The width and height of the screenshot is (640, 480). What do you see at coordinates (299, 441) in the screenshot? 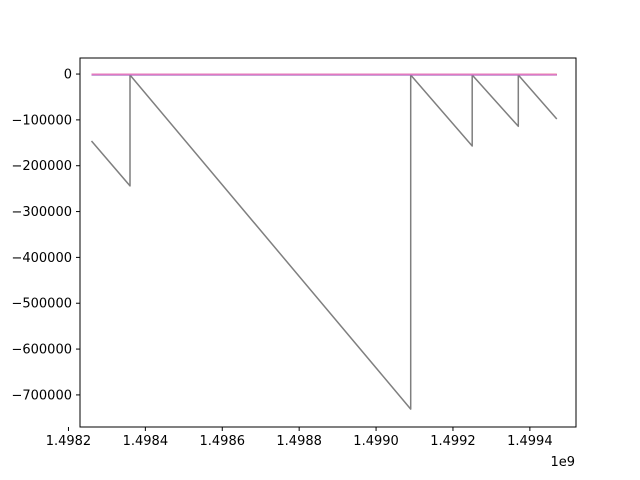
I see `x-tick-label: 1.4988` at bounding box center [299, 441].